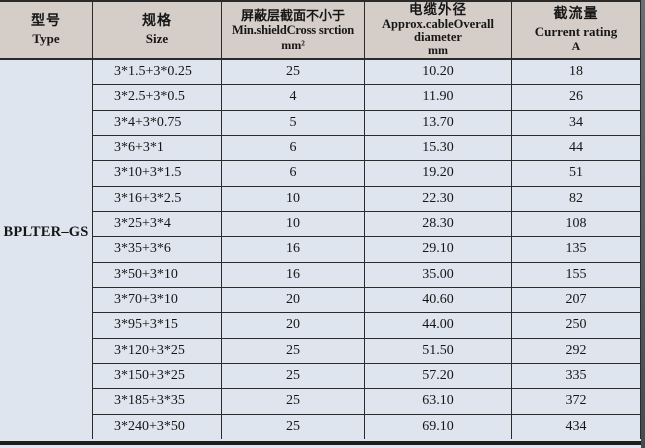  What do you see at coordinates (438, 249) in the screenshot?
I see `diameter-cell: 29.10` at bounding box center [438, 249].